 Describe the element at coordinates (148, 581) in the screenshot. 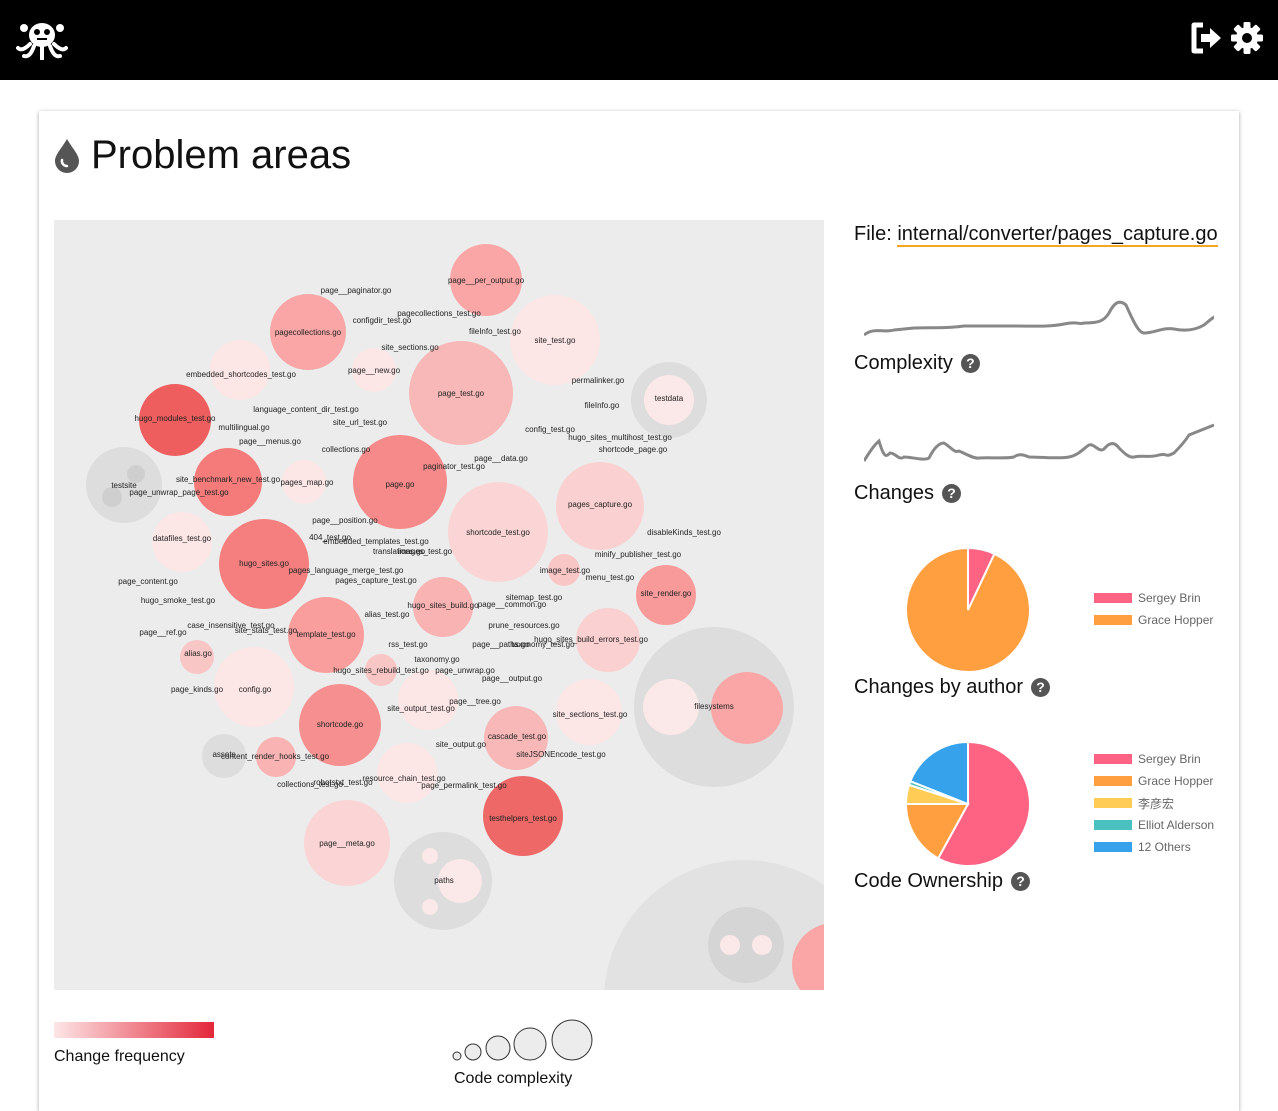

I see `bubble-label: page_content.go` at that location.